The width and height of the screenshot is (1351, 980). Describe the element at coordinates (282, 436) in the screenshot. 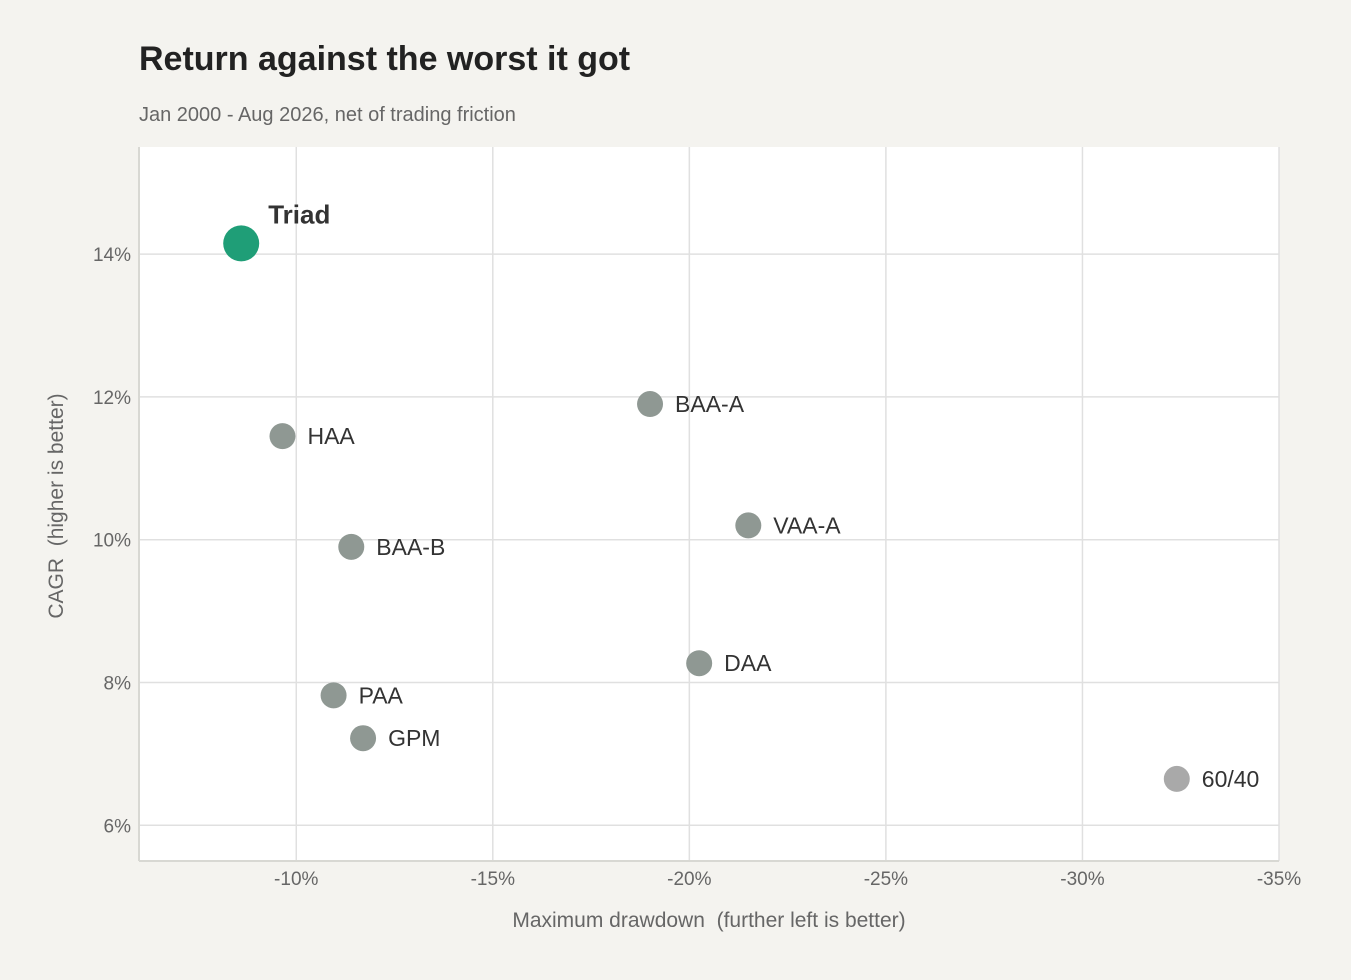

I see `point-haa` at that location.